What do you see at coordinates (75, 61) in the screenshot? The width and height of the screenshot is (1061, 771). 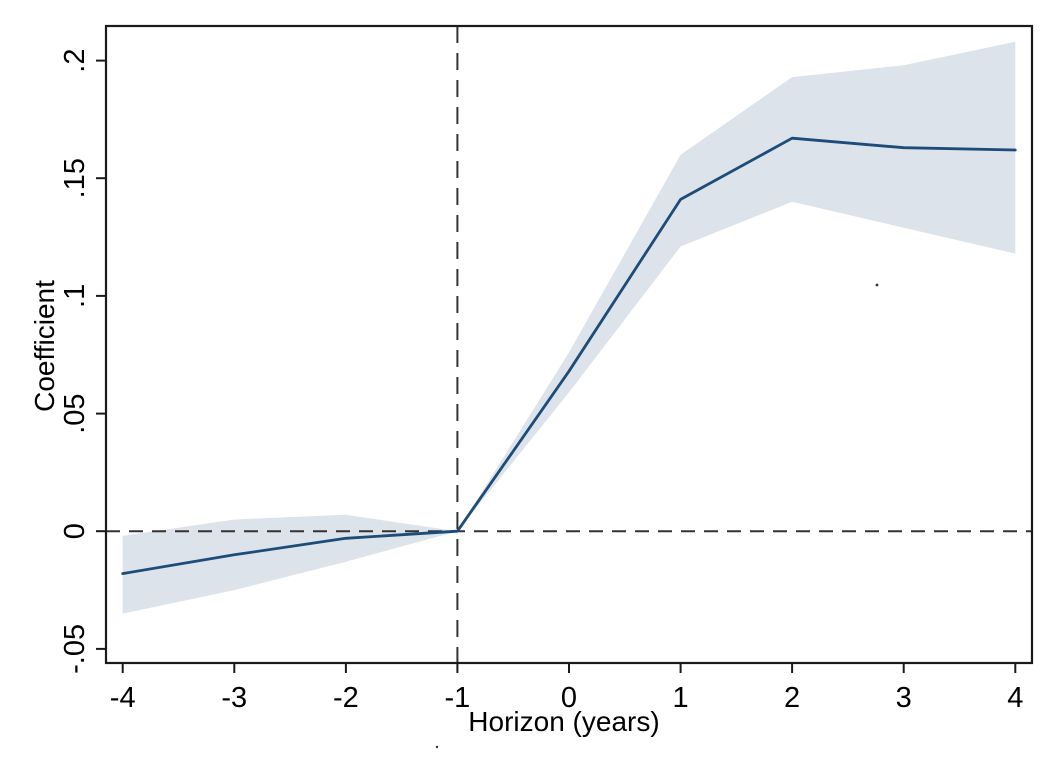 I see `y-tick-label: .2` at bounding box center [75, 61].